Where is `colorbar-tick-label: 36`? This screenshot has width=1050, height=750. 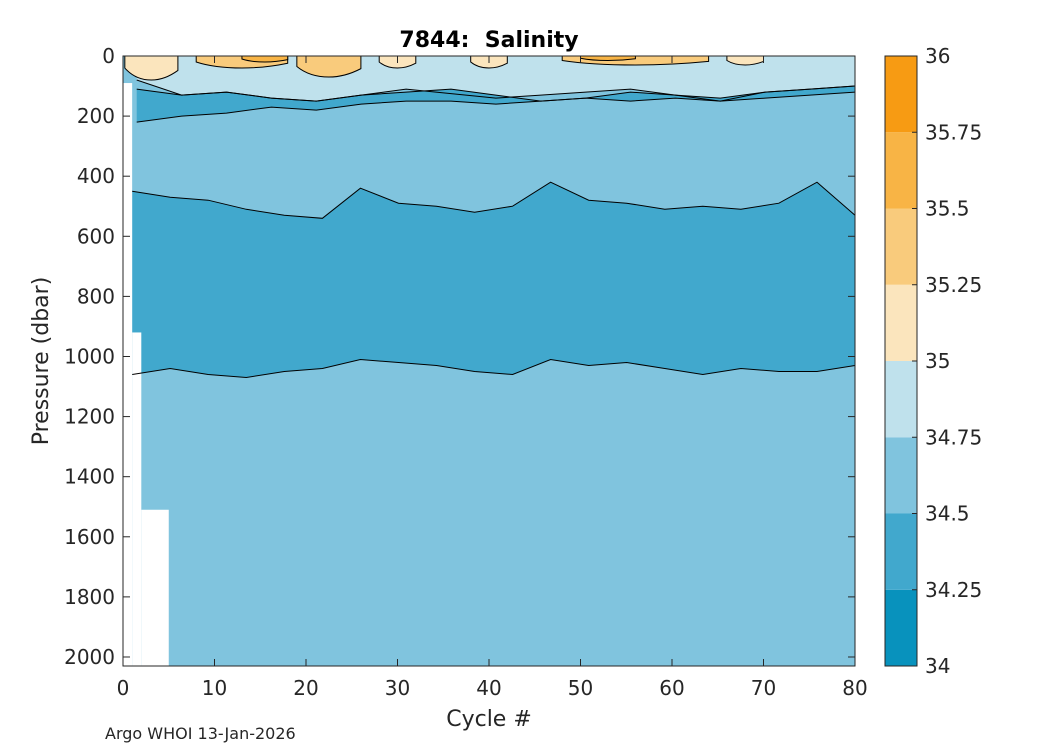
colorbar-tick-label: 36 is located at coordinates (937, 56).